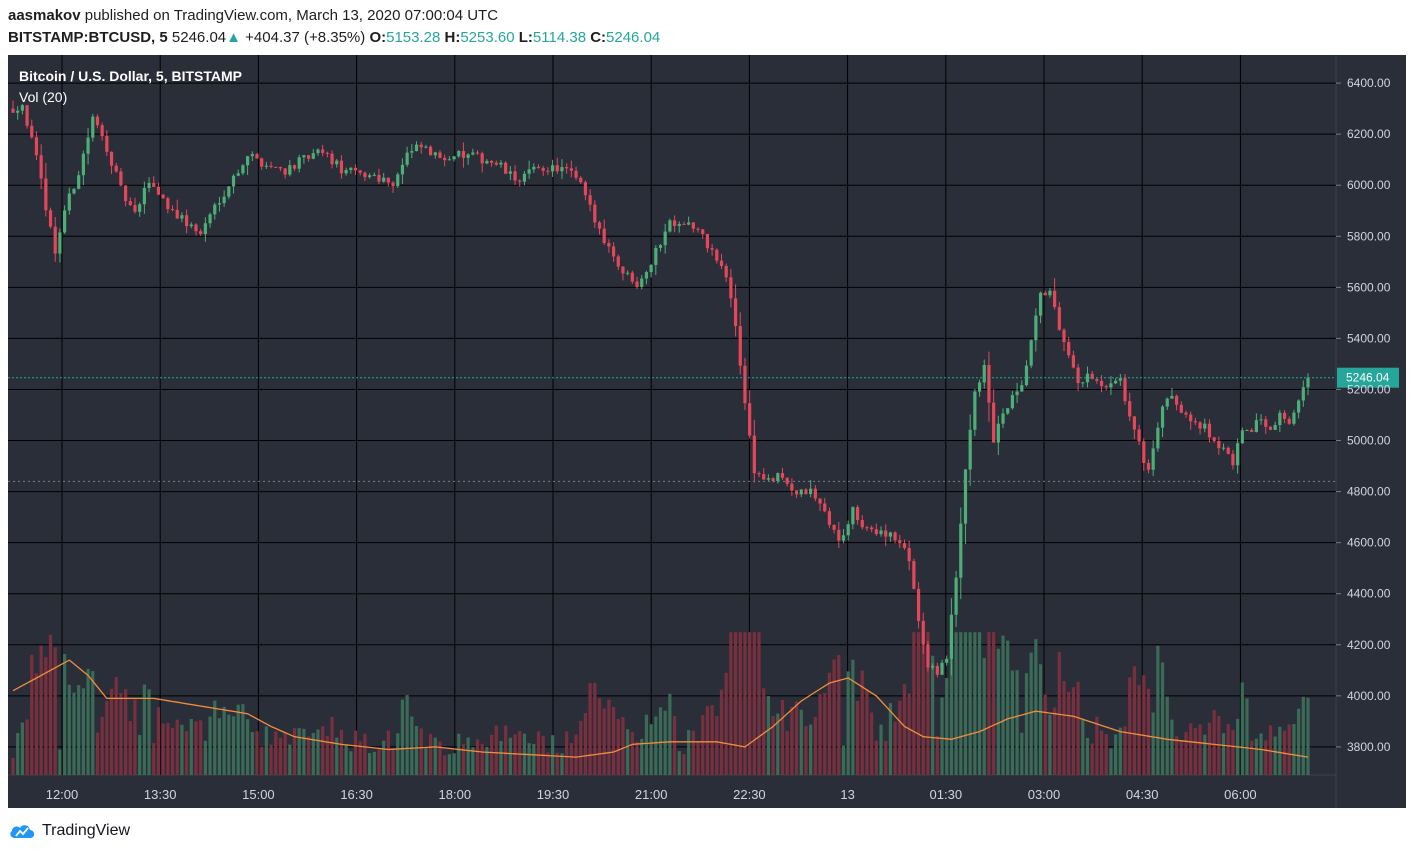 The height and width of the screenshot is (854, 1414). I want to click on footer-brand: TradingView, so click(86, 830).